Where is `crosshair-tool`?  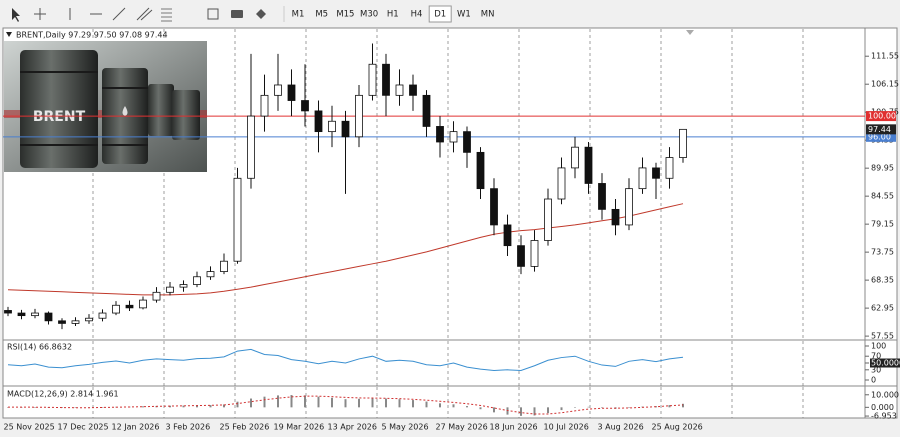
crosshair-tool is located at coordinates (40, 14).